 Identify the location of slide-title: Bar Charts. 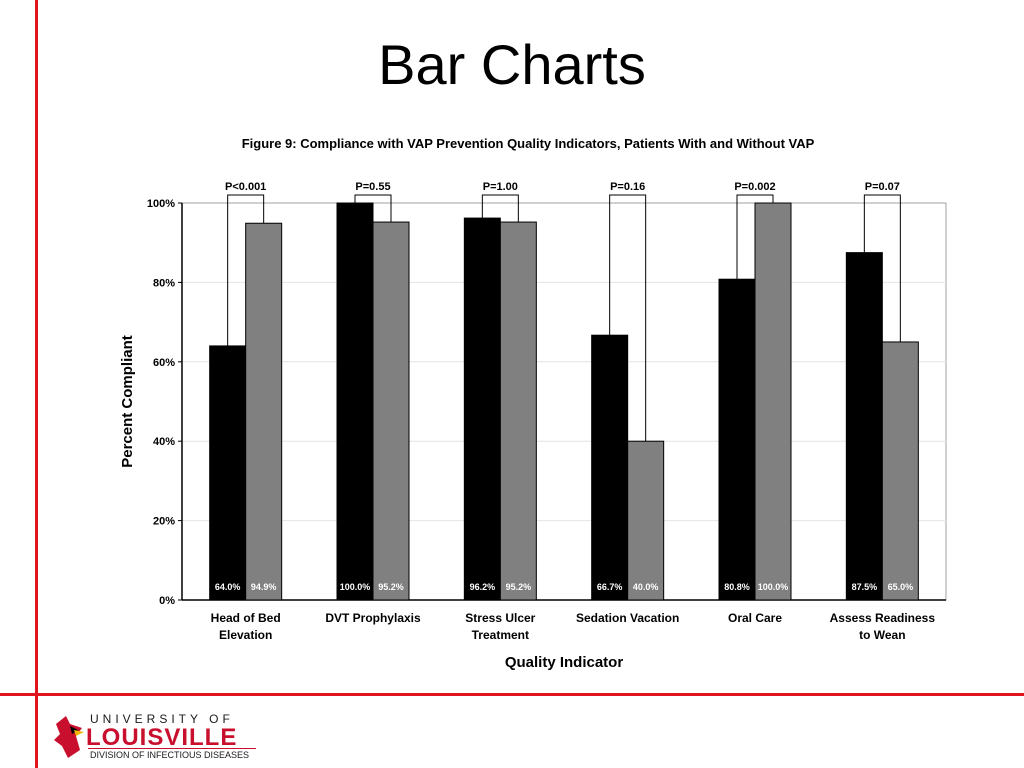
(512, 64).